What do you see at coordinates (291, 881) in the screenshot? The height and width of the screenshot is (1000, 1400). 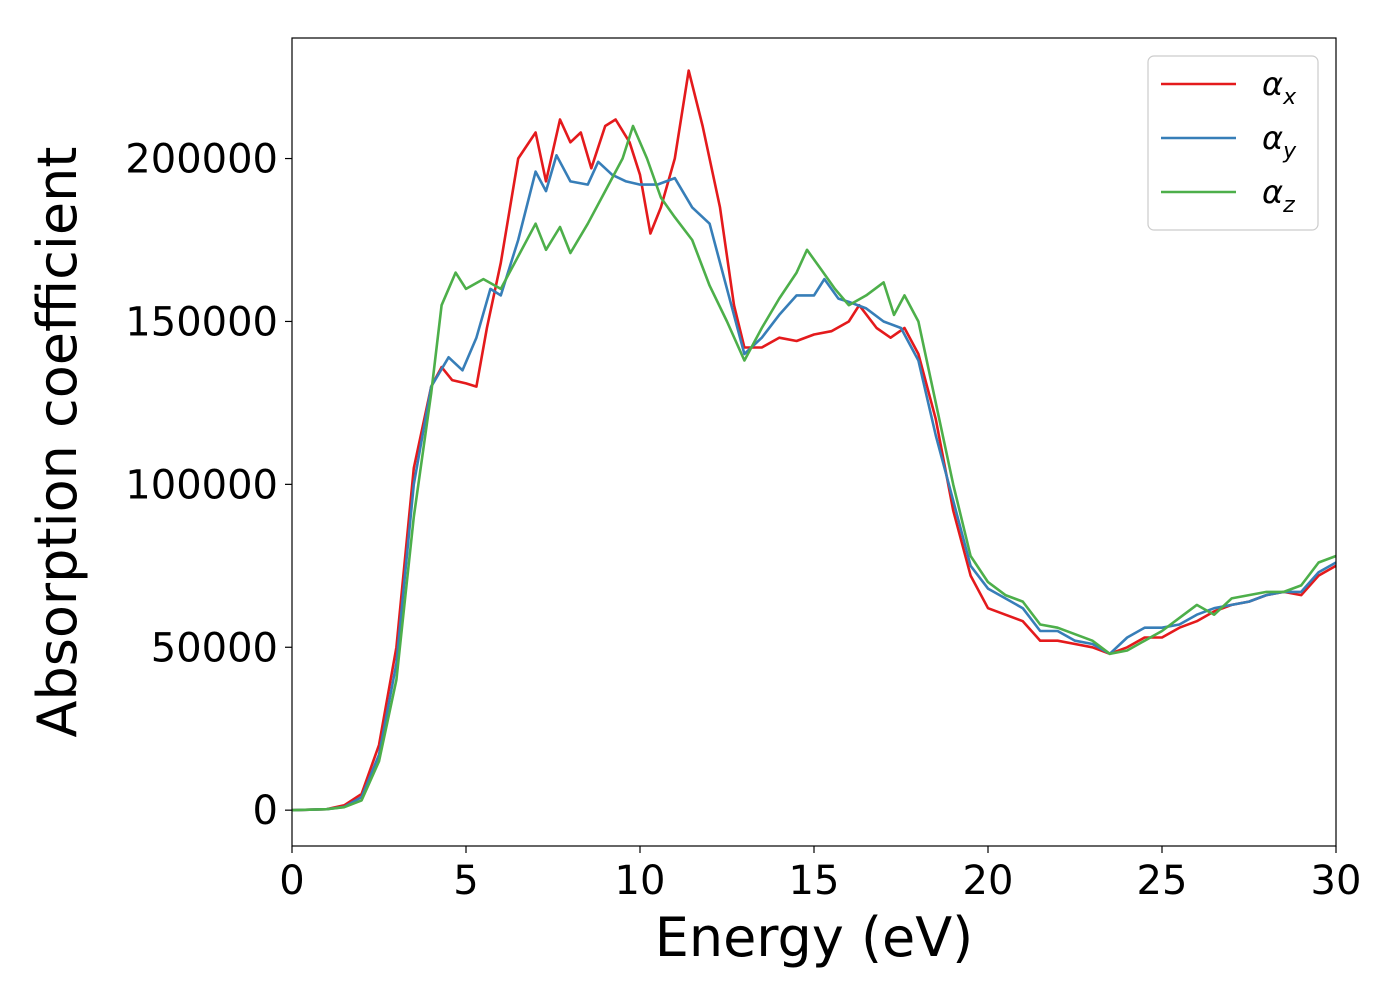 I see `x-tick-label: 0` at bounding box center [291, 881].